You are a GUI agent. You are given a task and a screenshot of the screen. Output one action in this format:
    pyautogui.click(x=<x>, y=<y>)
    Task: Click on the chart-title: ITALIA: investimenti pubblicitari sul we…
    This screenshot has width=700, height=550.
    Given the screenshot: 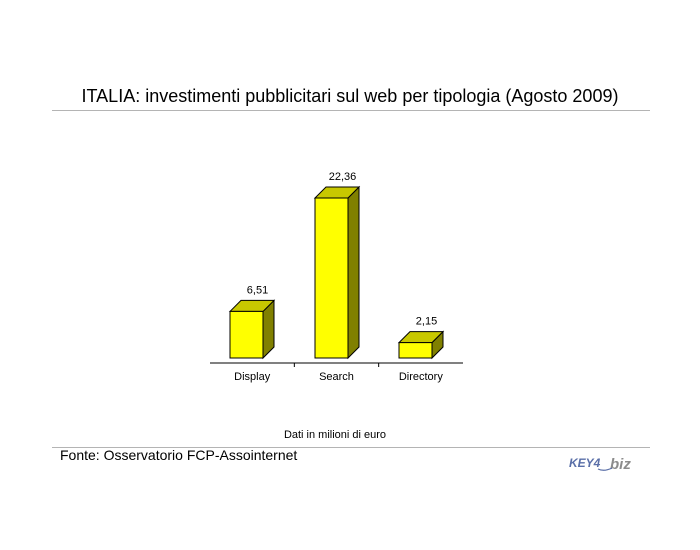 What is the action you would take?
    pyautogui.click(x=350, y=96)
    